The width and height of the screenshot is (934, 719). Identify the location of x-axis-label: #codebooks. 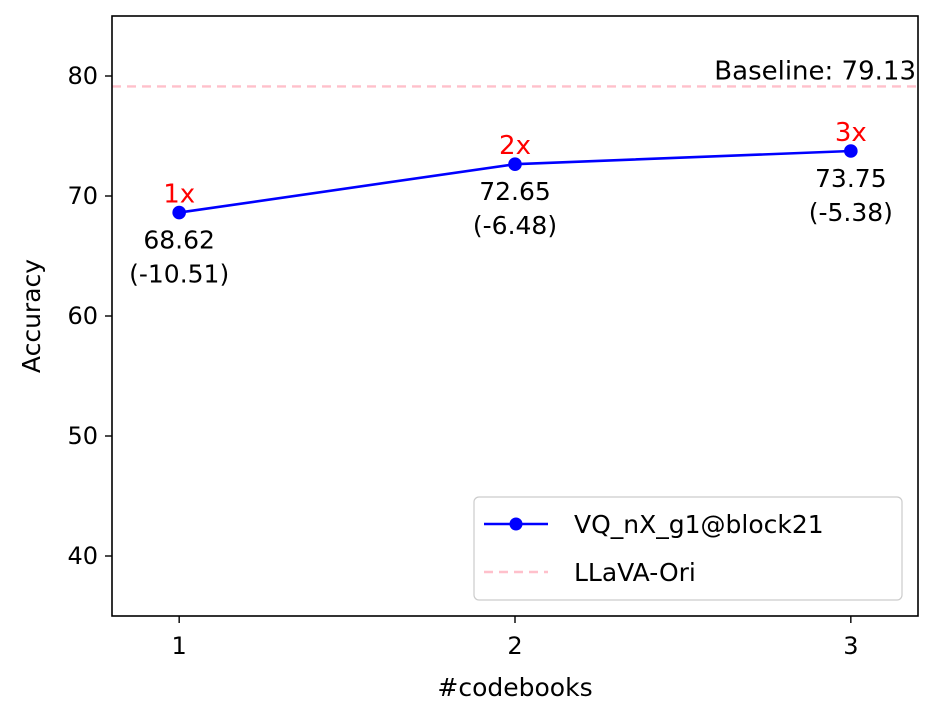
(514, 687).